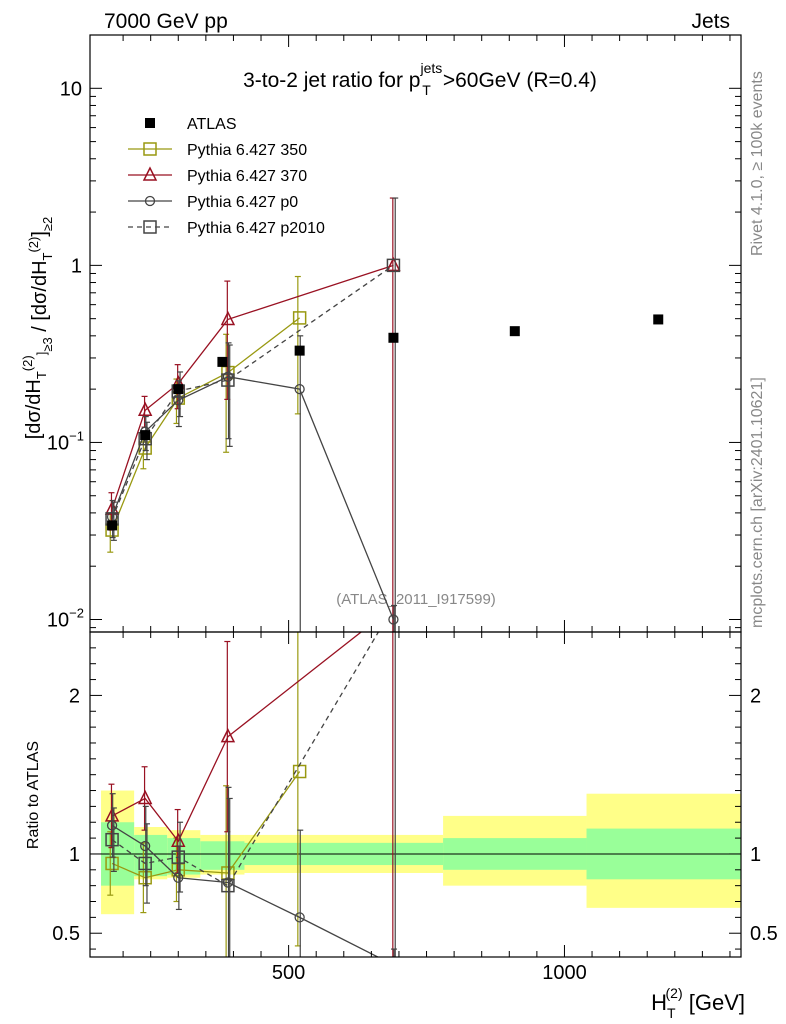 This screenshot has height=1024, width=786. I want to click on y-tick-label-3: 10⁻², so click(65, 619).